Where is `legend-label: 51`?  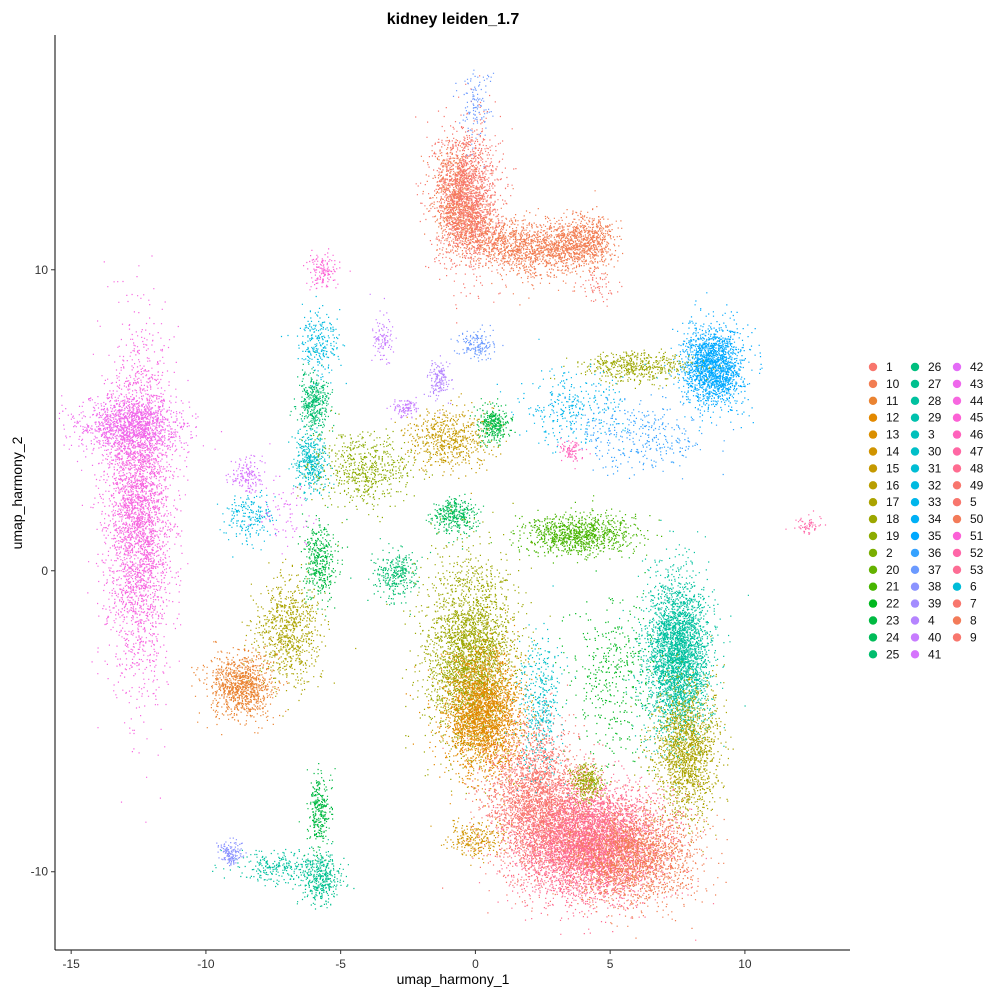 legend-label: 51 is located at coordinates (977, 536).